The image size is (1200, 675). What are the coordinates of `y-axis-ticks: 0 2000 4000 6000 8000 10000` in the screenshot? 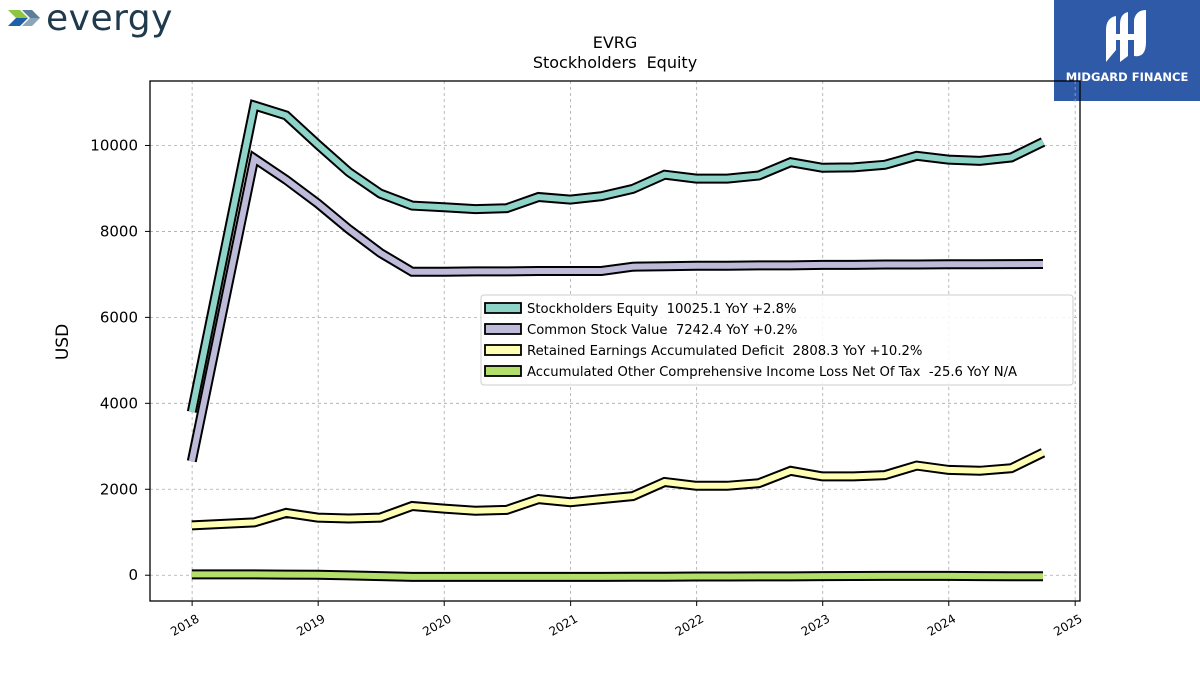 It's located at (120, 360).